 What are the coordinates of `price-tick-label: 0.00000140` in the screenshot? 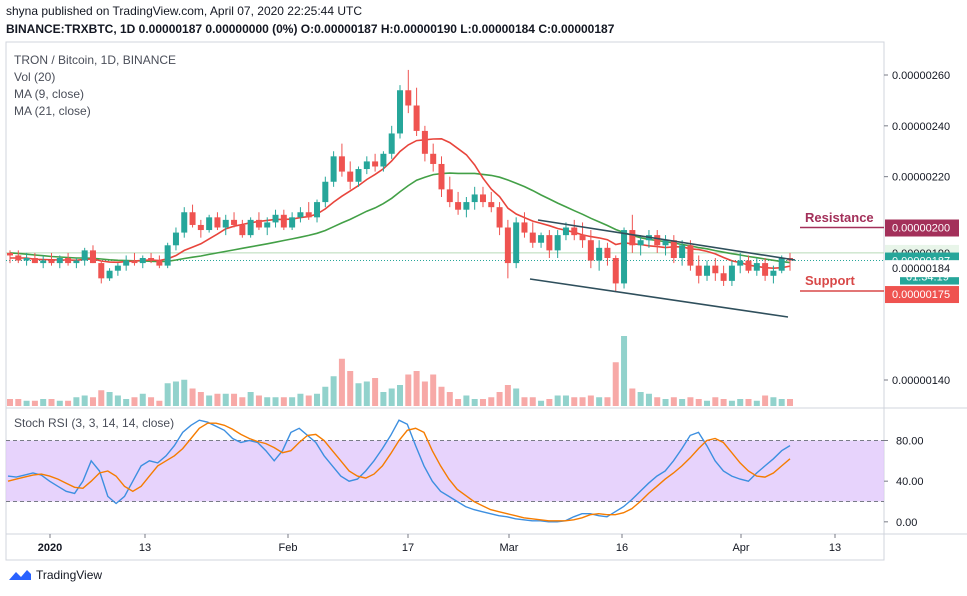 It's located at (921, 381).